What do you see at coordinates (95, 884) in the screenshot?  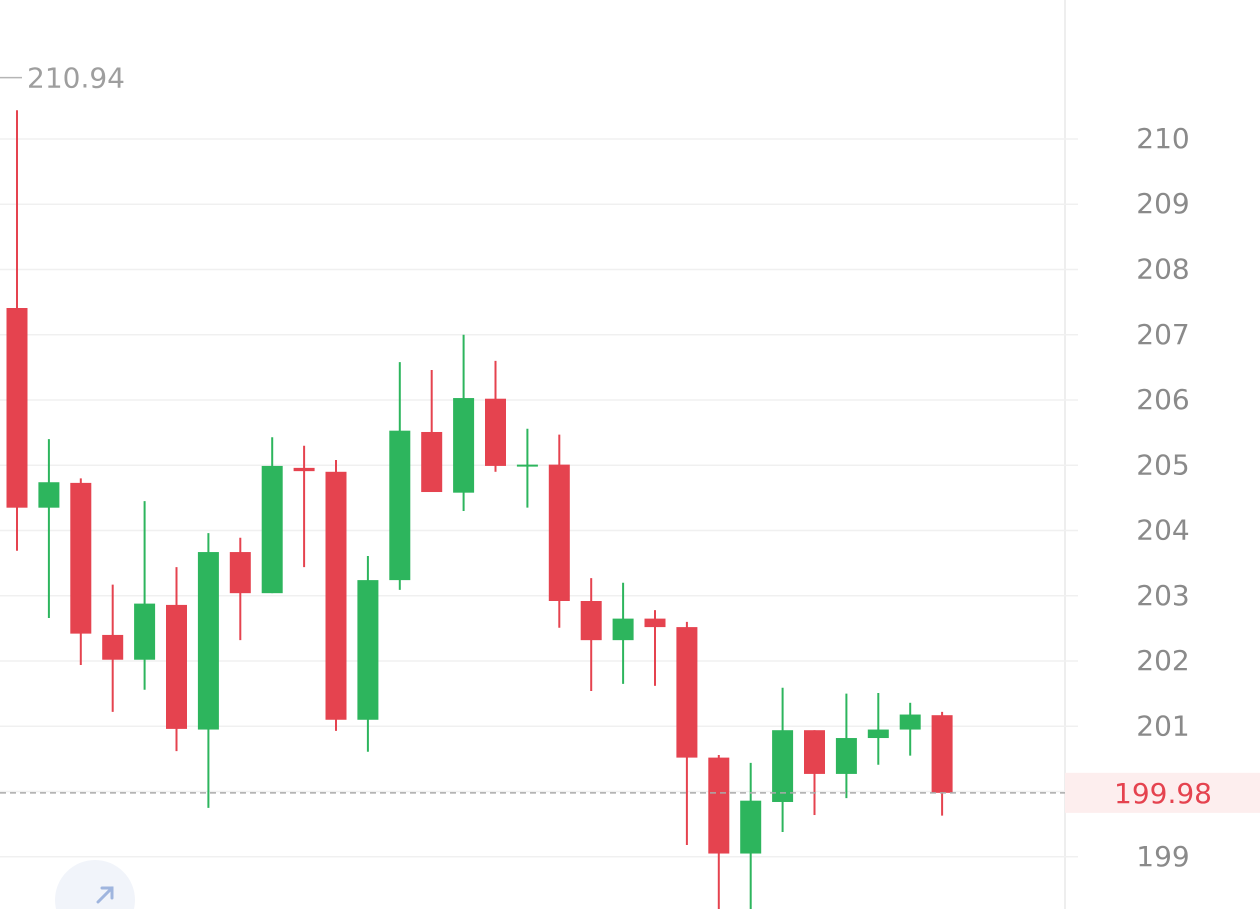 I see `fab-button` at bounding box center [95, 884].